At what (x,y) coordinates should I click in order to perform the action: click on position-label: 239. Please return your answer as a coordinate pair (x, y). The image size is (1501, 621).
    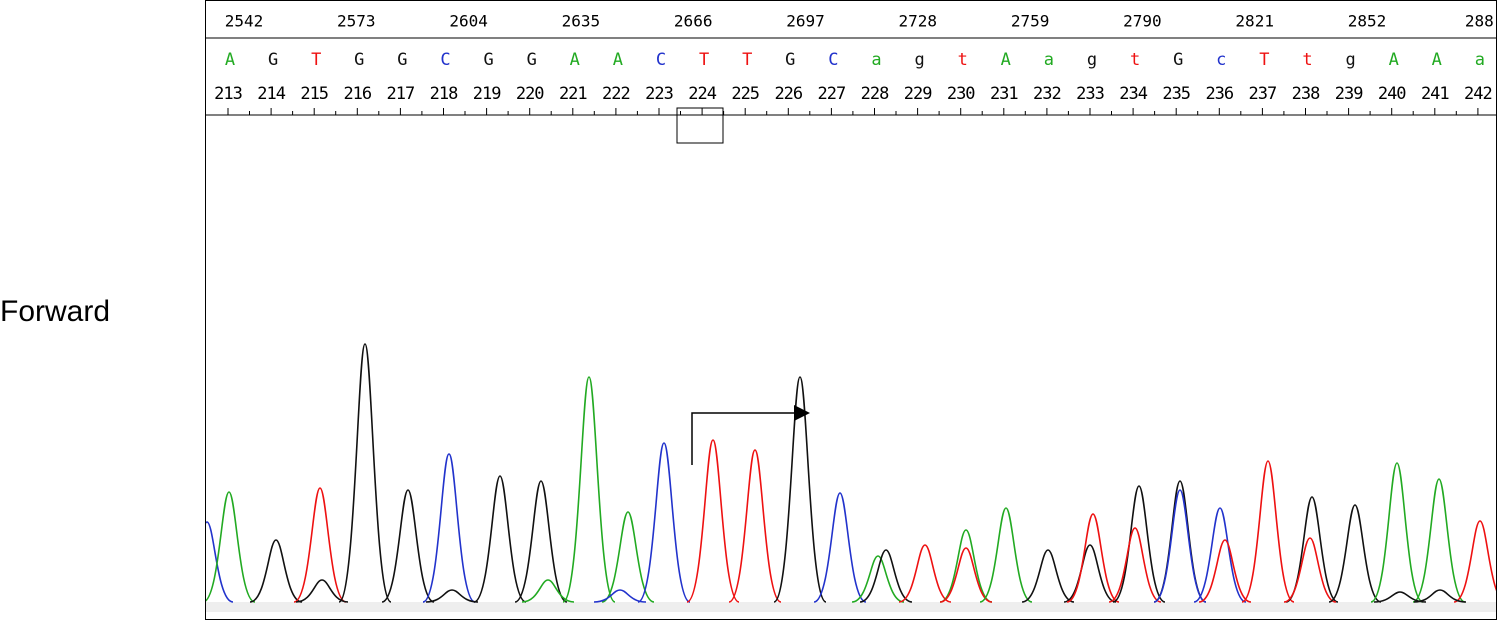
    Looking at the image, I should click on (1349, 94).